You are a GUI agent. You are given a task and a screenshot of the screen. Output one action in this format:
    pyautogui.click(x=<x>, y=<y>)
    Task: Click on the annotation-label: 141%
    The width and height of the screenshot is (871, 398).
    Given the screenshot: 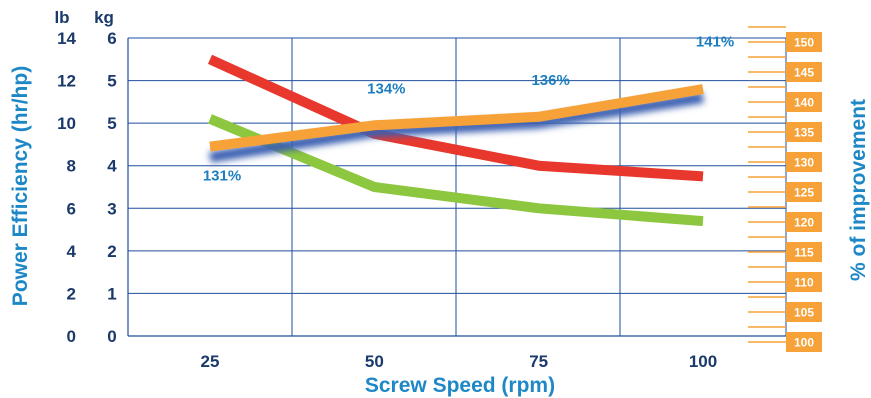 What is the action you would take?
    pyautogui.click(x=715, y=42)
    